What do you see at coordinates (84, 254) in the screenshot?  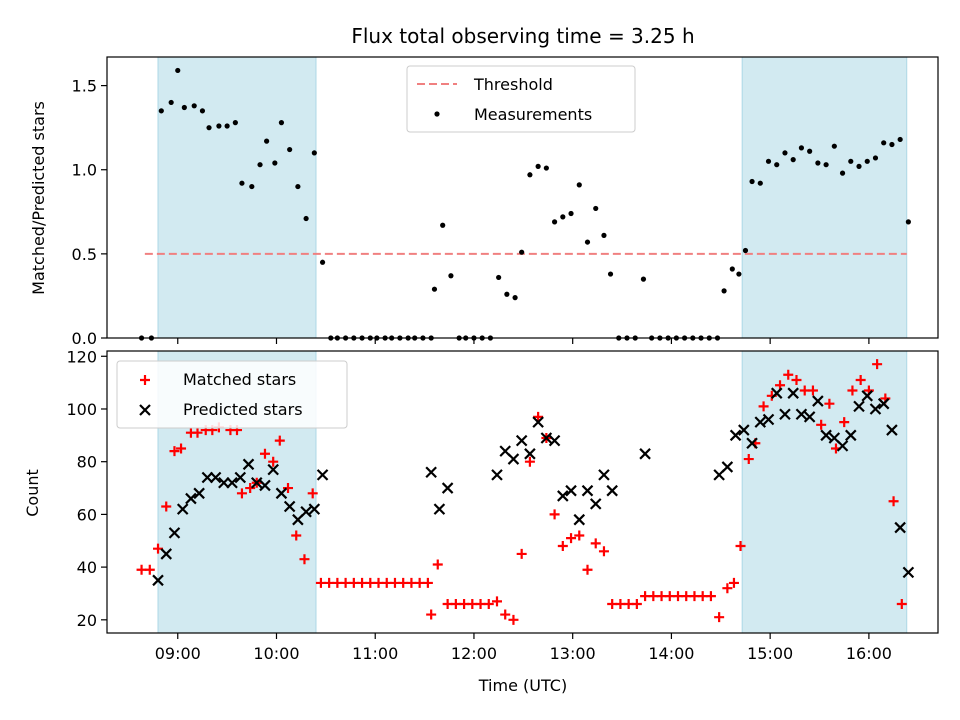 I see `top-y-tick-label: 0.5` at bounding box center [84, 254].